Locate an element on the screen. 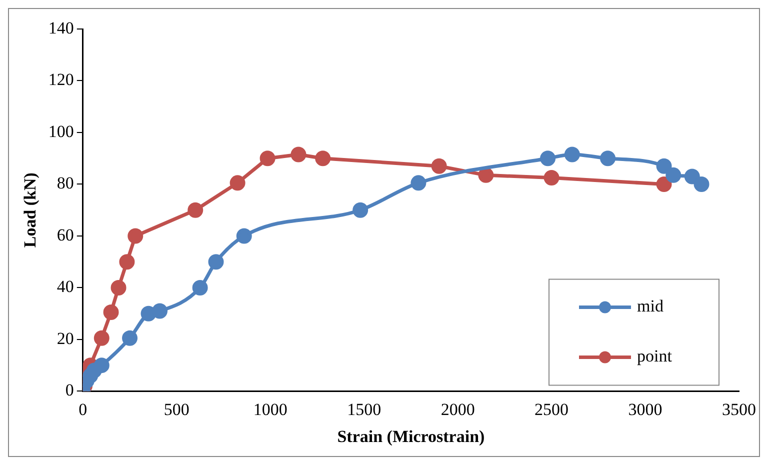 This screenshot has width=768, height=465. x-tick-label: 2000 is located at coordinates (457, 409).